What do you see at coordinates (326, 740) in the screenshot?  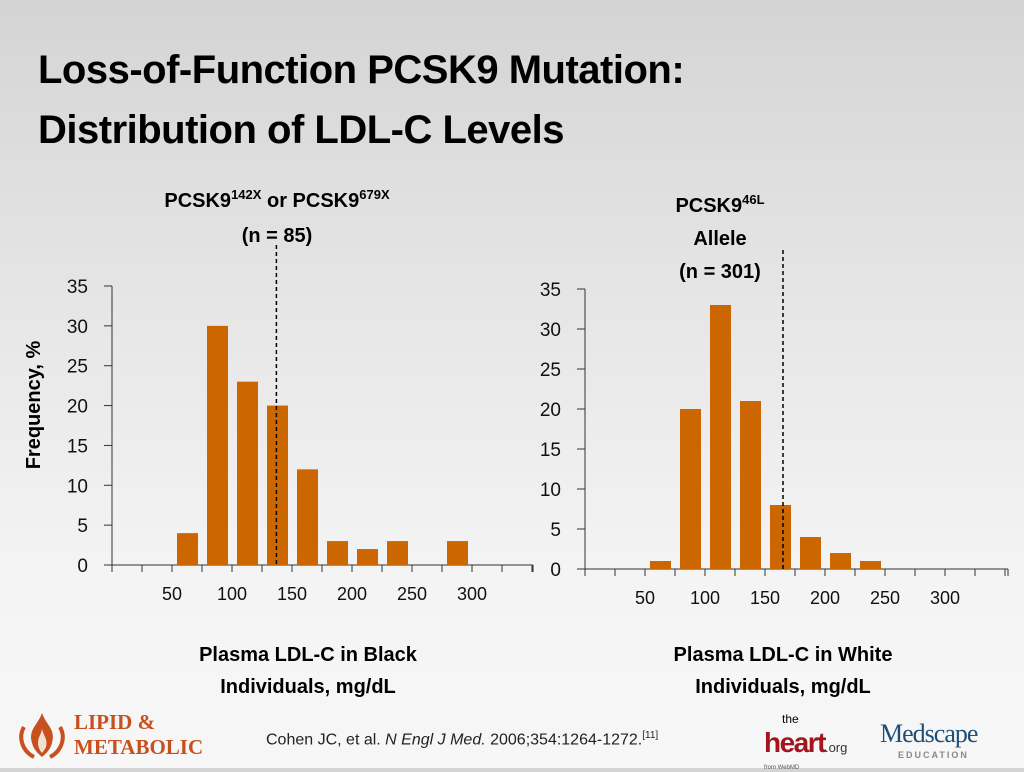 I see `citation-authors: Cohen JC, et al.` at bounding box center [326, 740].